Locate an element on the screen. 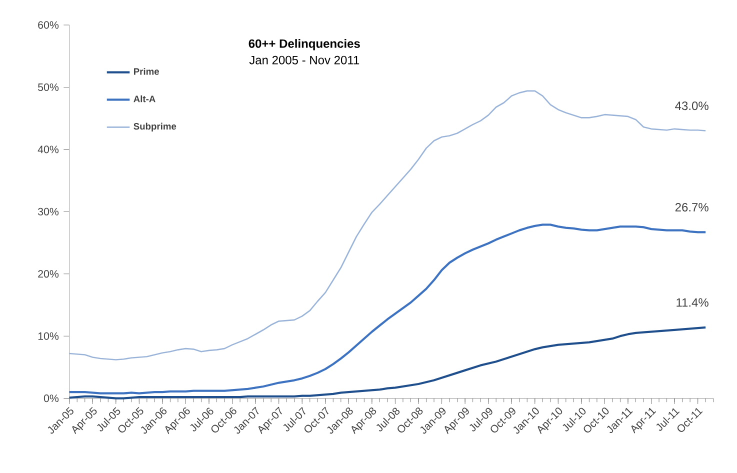  y-tick-label: 20% is located at coordinates (48, 274).